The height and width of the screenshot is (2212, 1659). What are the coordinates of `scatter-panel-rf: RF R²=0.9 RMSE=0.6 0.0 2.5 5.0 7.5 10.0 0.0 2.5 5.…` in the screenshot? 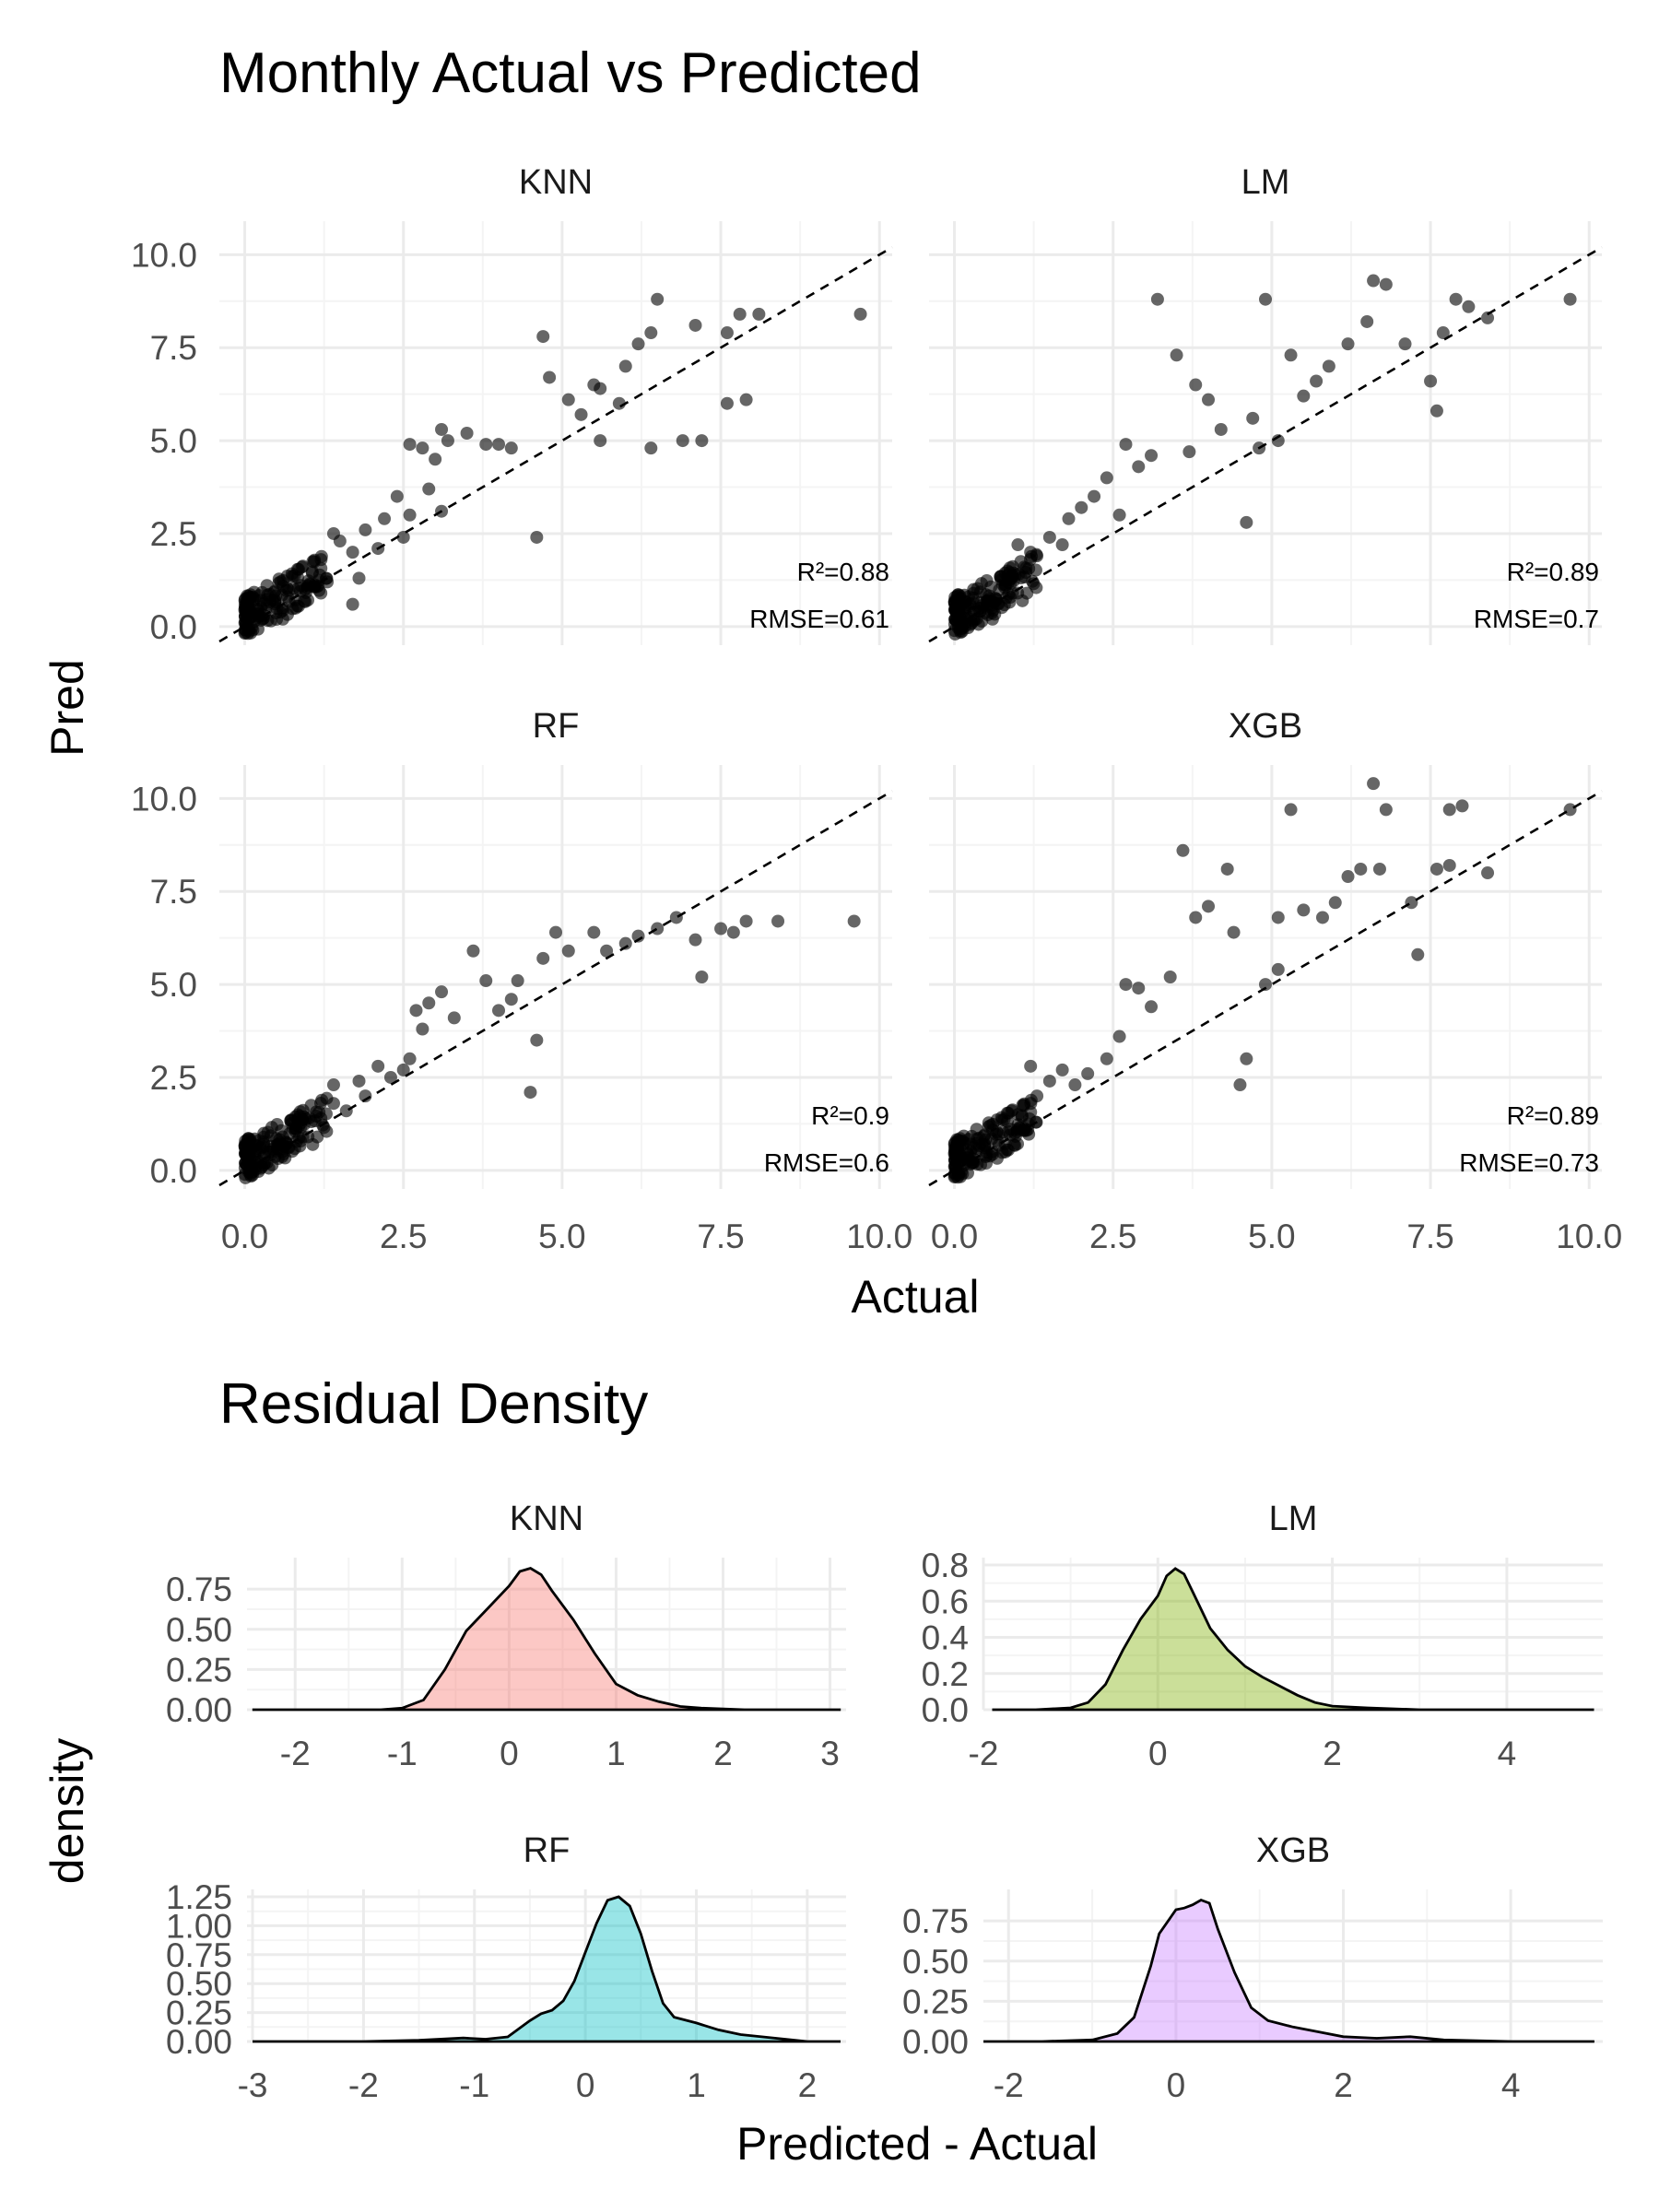 It's located at (521, 981).